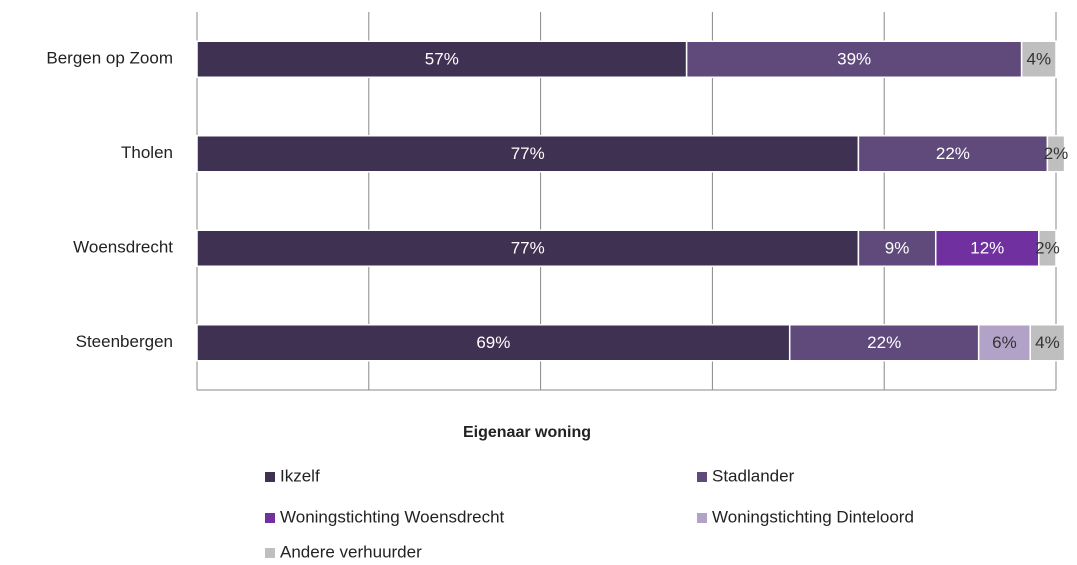  What do you see at coordinates (123, 247) in the screenshot?
I see `category-label: Woensdrecht` at bounding box center [123, 247].